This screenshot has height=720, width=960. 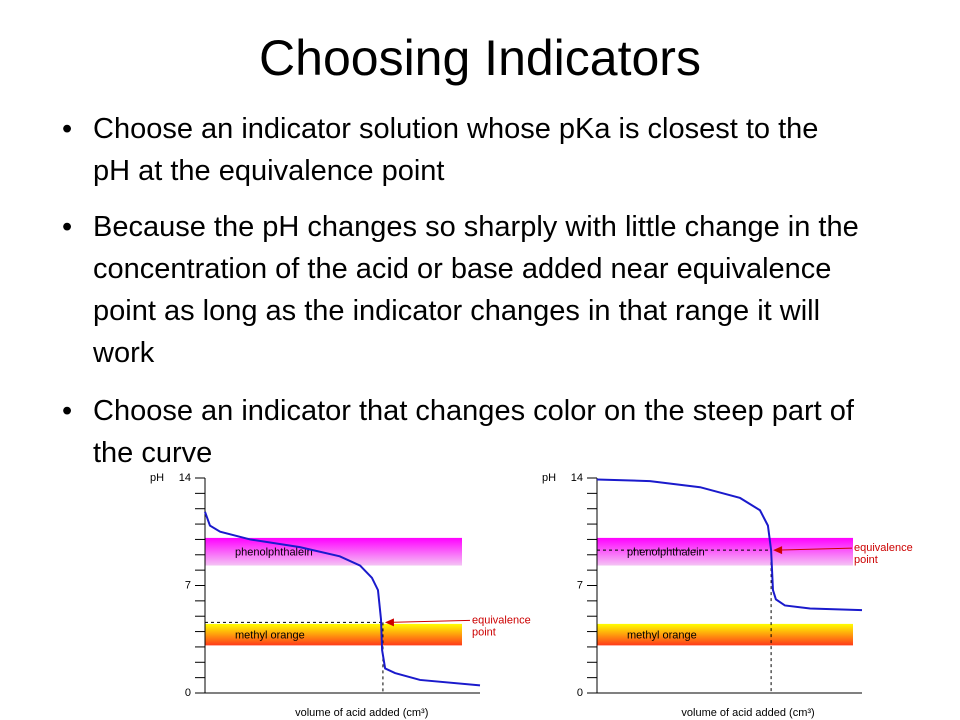 What do you see at coordinates (480, 58) in the screenshot?
I see `slide-title: Choosing Indicators` at bounding box center [480, 58].